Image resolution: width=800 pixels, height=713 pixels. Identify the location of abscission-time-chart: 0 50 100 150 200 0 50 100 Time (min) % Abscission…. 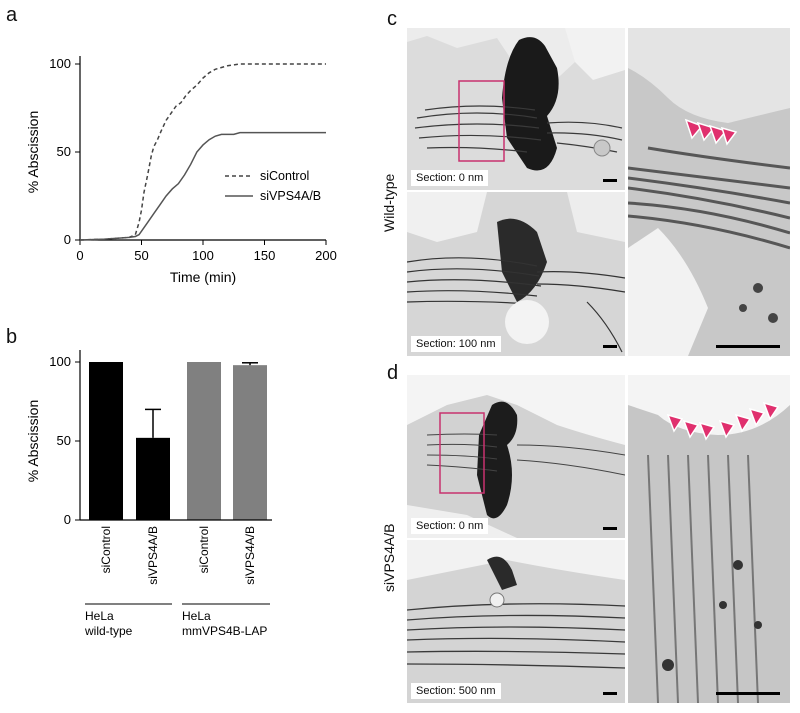
(181, 170).